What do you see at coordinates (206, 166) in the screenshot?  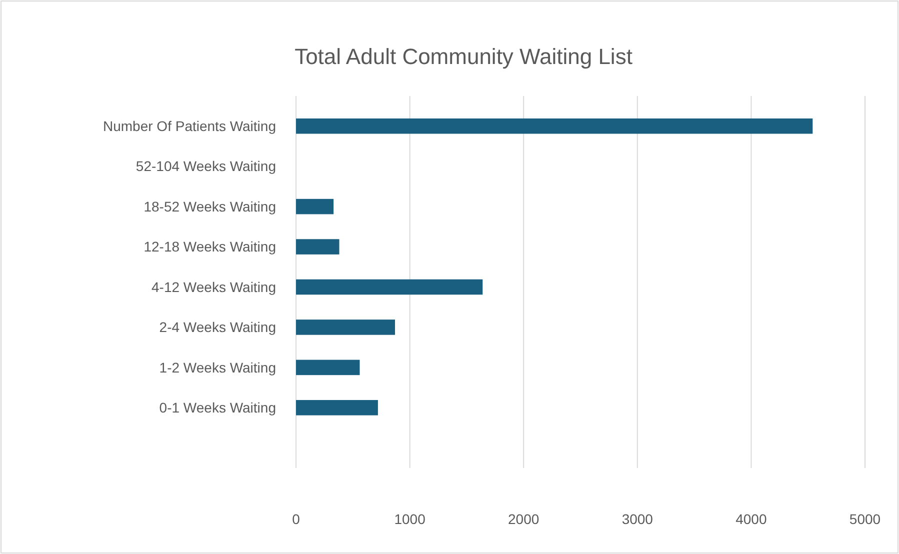 I see `y-tick-label: 52-104 Weeks Waiting` at bounding box center [206, 166].